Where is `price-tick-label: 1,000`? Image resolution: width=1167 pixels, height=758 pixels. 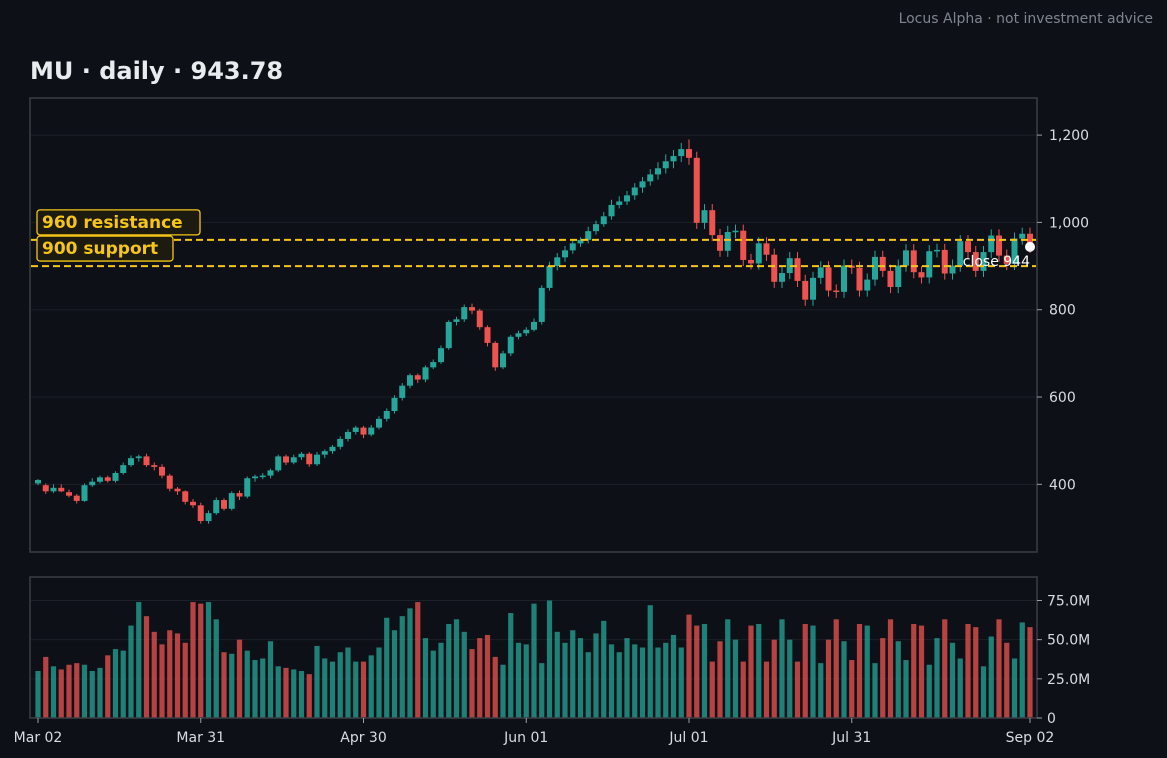
price-tick-label: 1,000 is located at coordinates (1069, 223).